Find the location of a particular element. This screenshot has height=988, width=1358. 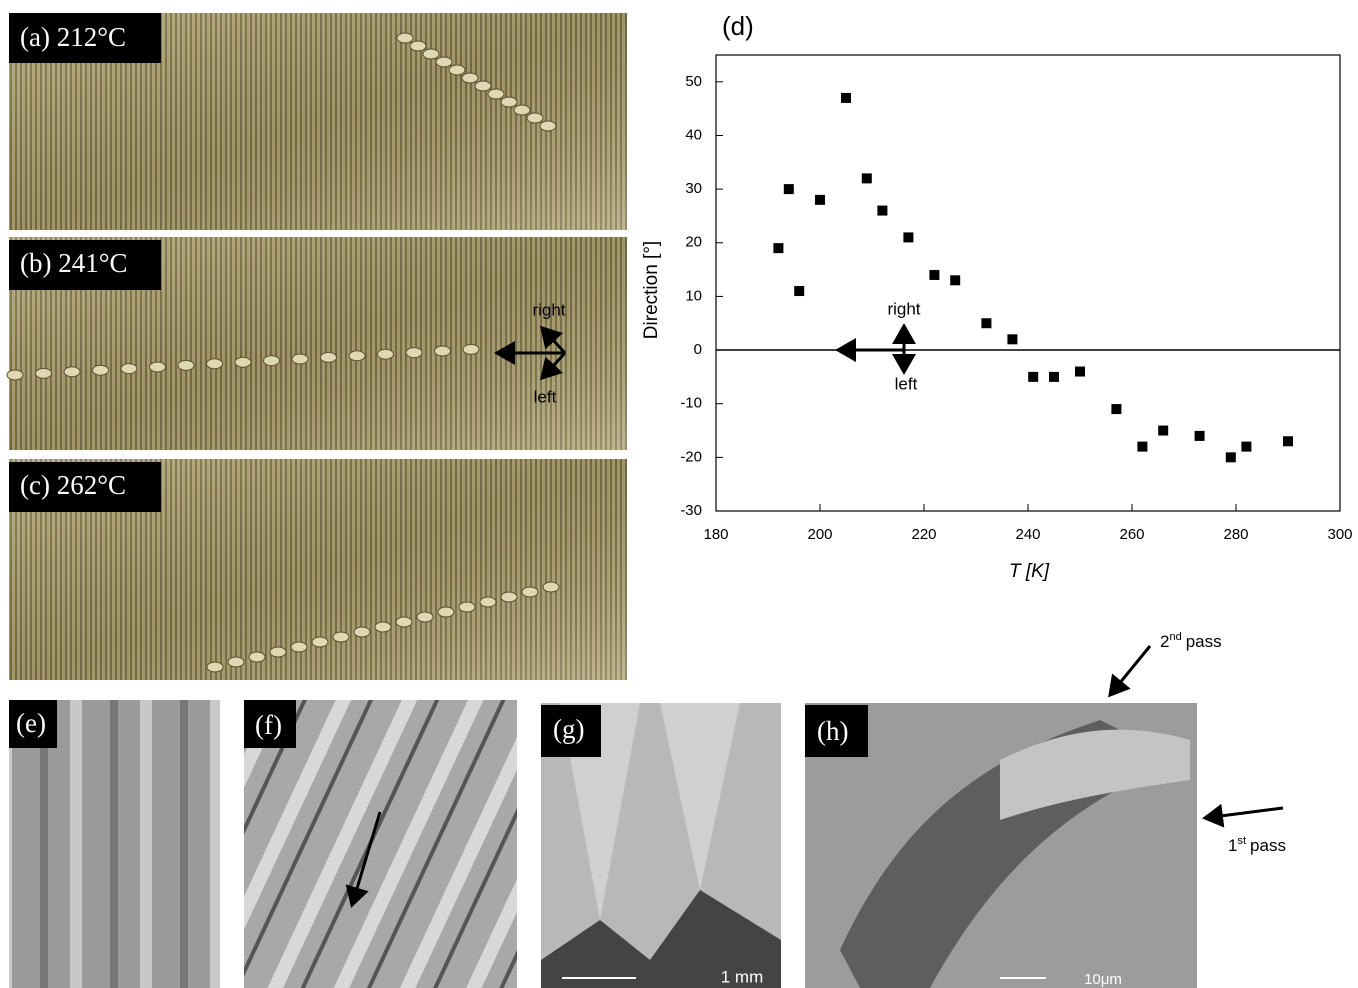

photo-label: (b) 241°C is located at coordinates (74, 263).